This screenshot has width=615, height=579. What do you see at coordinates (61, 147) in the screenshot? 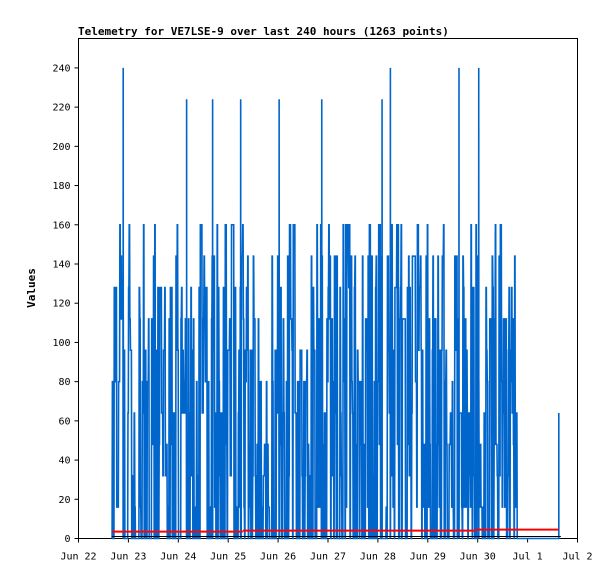
I see `y-tick-label: 200` at bounding box center [61, 147].